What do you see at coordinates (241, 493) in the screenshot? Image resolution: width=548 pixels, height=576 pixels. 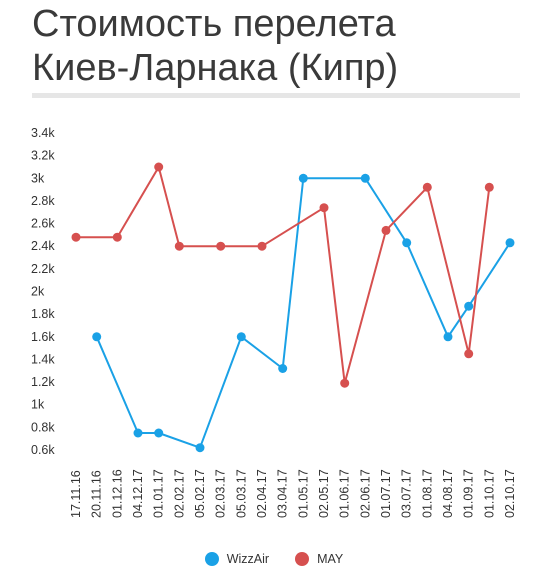 I see `x-tick-label: 05.03.17` at bounding box center [241, 493].